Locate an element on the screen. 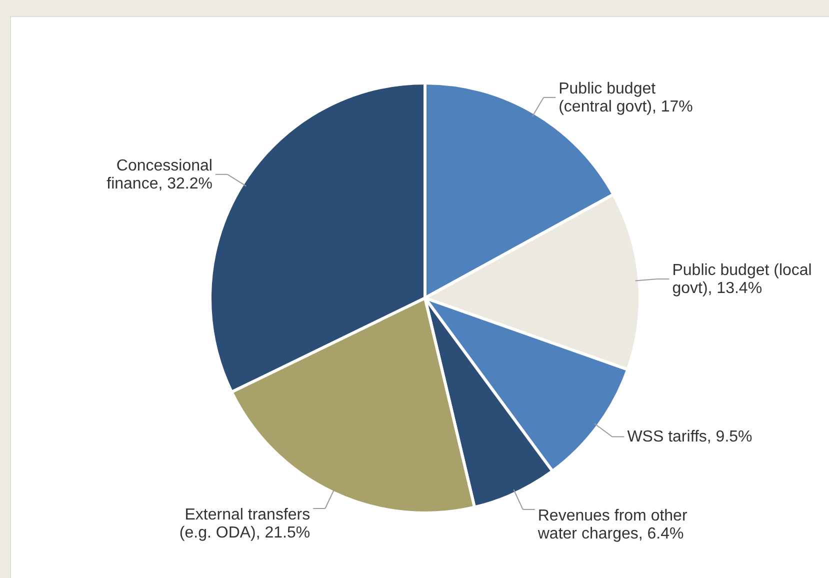 Image resolution: width=829 pixels, height=578 pixels. slice-label: Concessional finance, 32.2% is located at coordinates (159, 174).